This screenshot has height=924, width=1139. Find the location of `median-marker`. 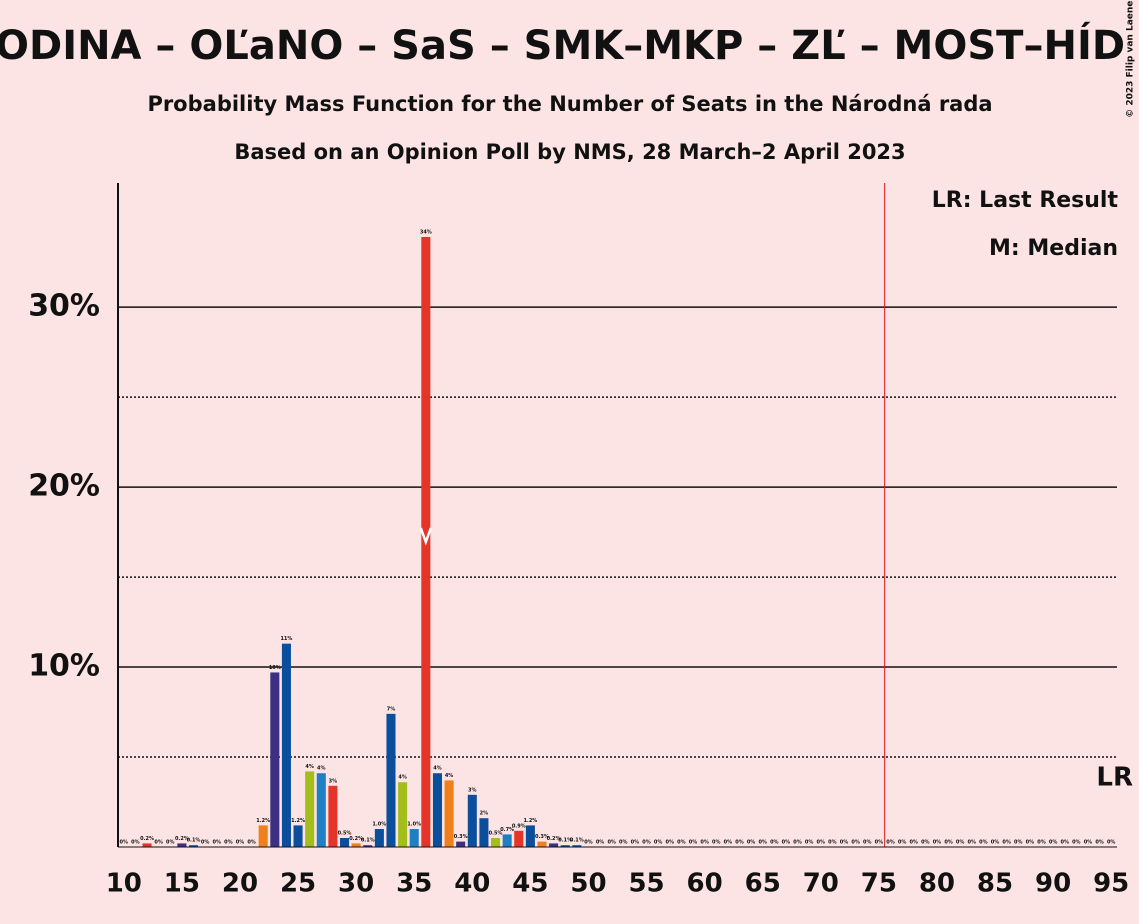

median-marker is located at coordinates (426, 536).